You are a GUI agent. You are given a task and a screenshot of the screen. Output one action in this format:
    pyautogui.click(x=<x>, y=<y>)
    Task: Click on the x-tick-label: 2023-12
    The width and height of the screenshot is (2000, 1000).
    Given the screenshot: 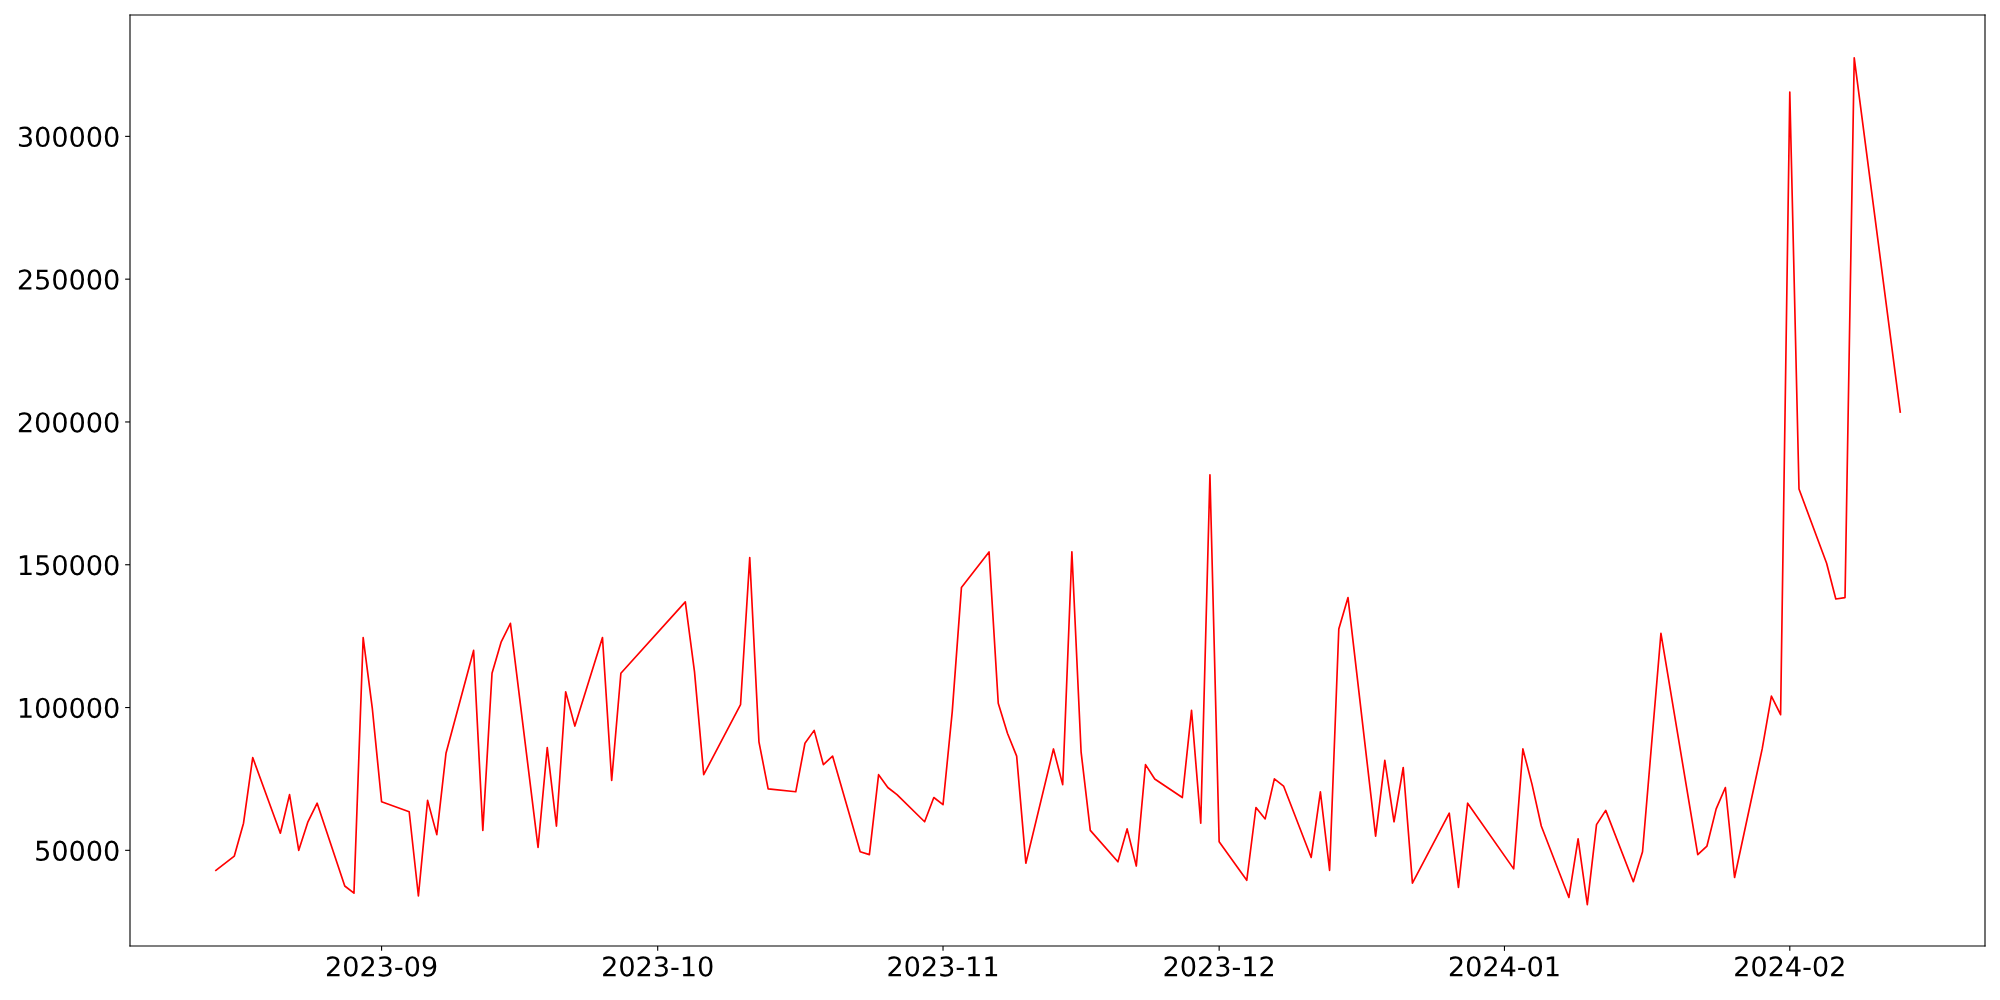 What is the action you would take?
    pyautogui.click(x=1219, y=966)
    